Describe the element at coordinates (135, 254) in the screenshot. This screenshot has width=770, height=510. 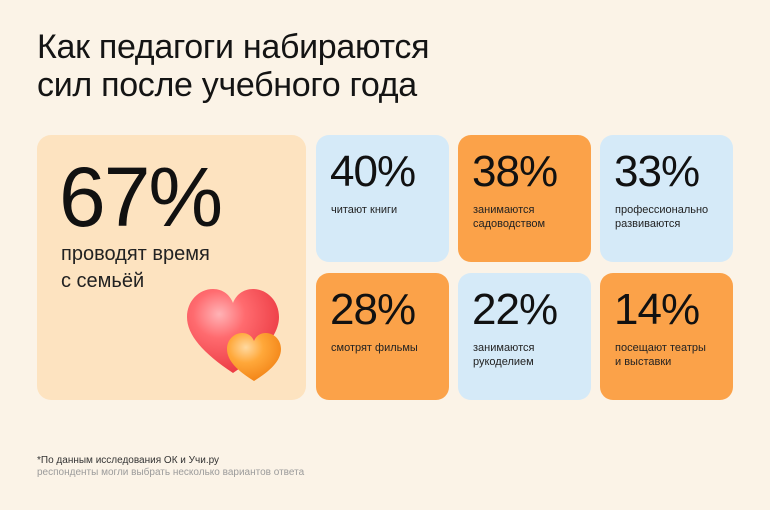
I see `main-stat-label-line-1: проводят время` at that location.